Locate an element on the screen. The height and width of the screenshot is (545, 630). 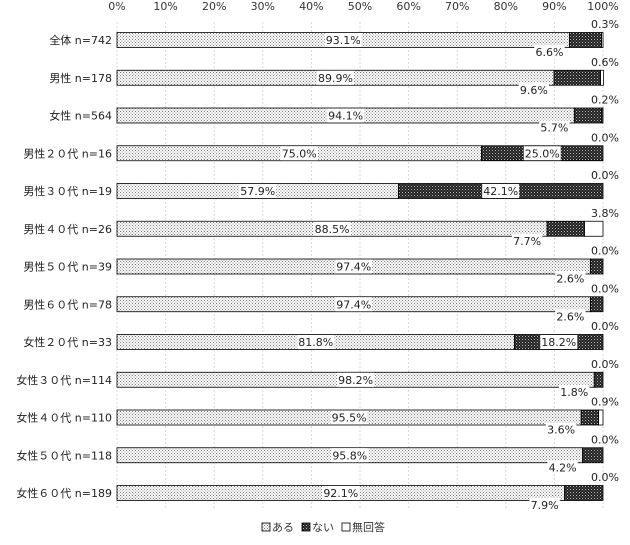
category-label: 女性２０代 n=33 is located at coordinates (67, 342).